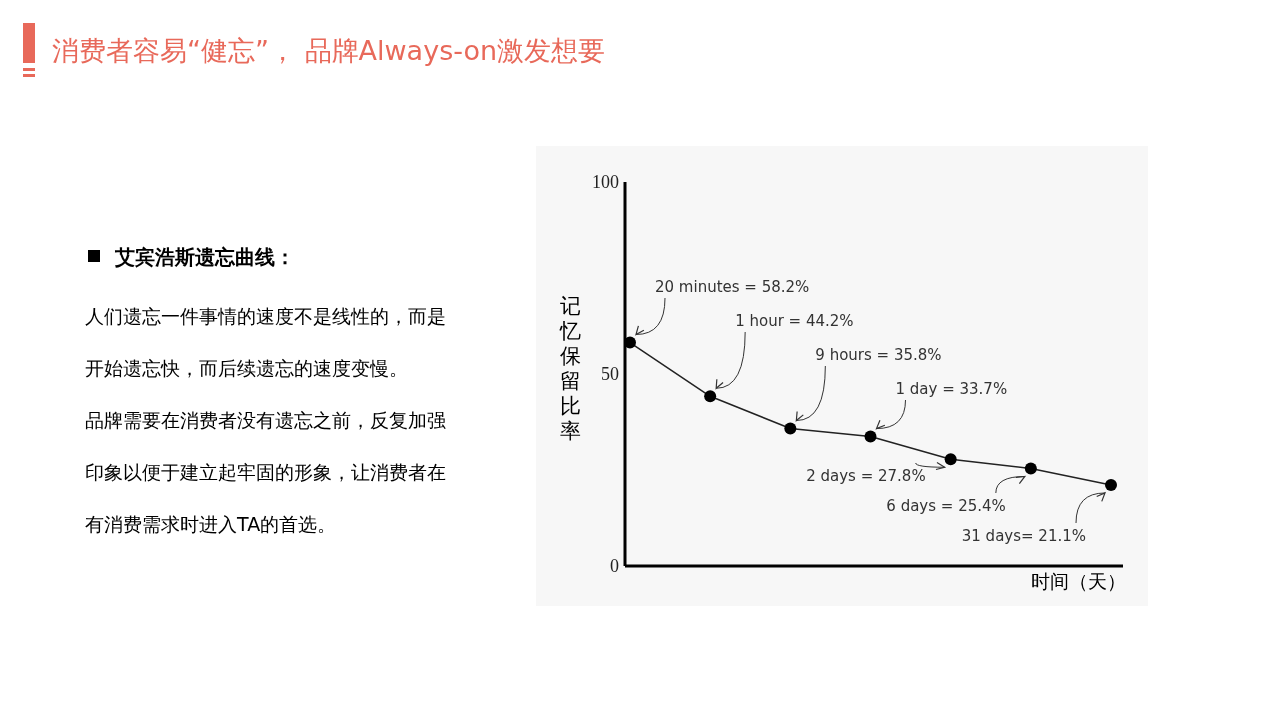 This screenshot has width=1280, height=720. What do you see at coordinates (1023, 536) in the screenshot?
I see `data-label: 31 days= 21.1%` at bounding box center [1023, 536].